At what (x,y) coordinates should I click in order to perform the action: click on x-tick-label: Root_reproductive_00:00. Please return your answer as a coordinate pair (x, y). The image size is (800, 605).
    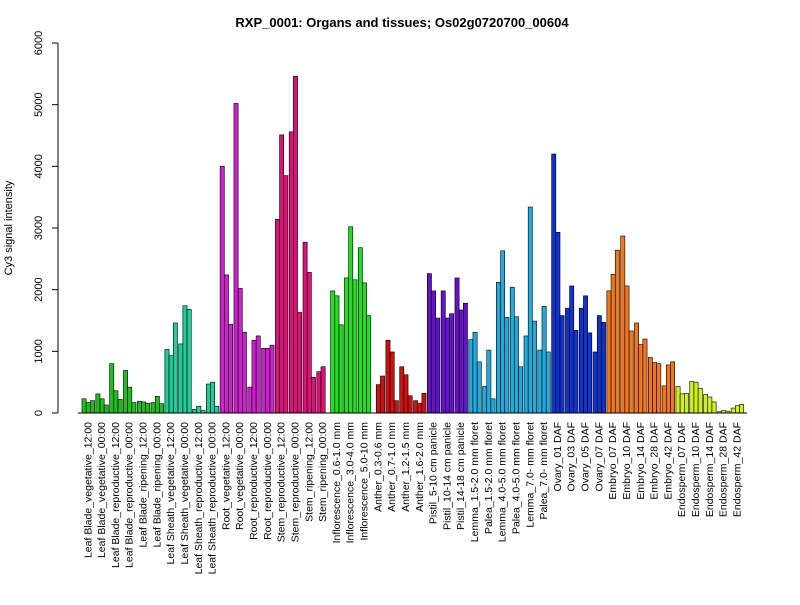
    Looking at the image, I should click on (268, 481).